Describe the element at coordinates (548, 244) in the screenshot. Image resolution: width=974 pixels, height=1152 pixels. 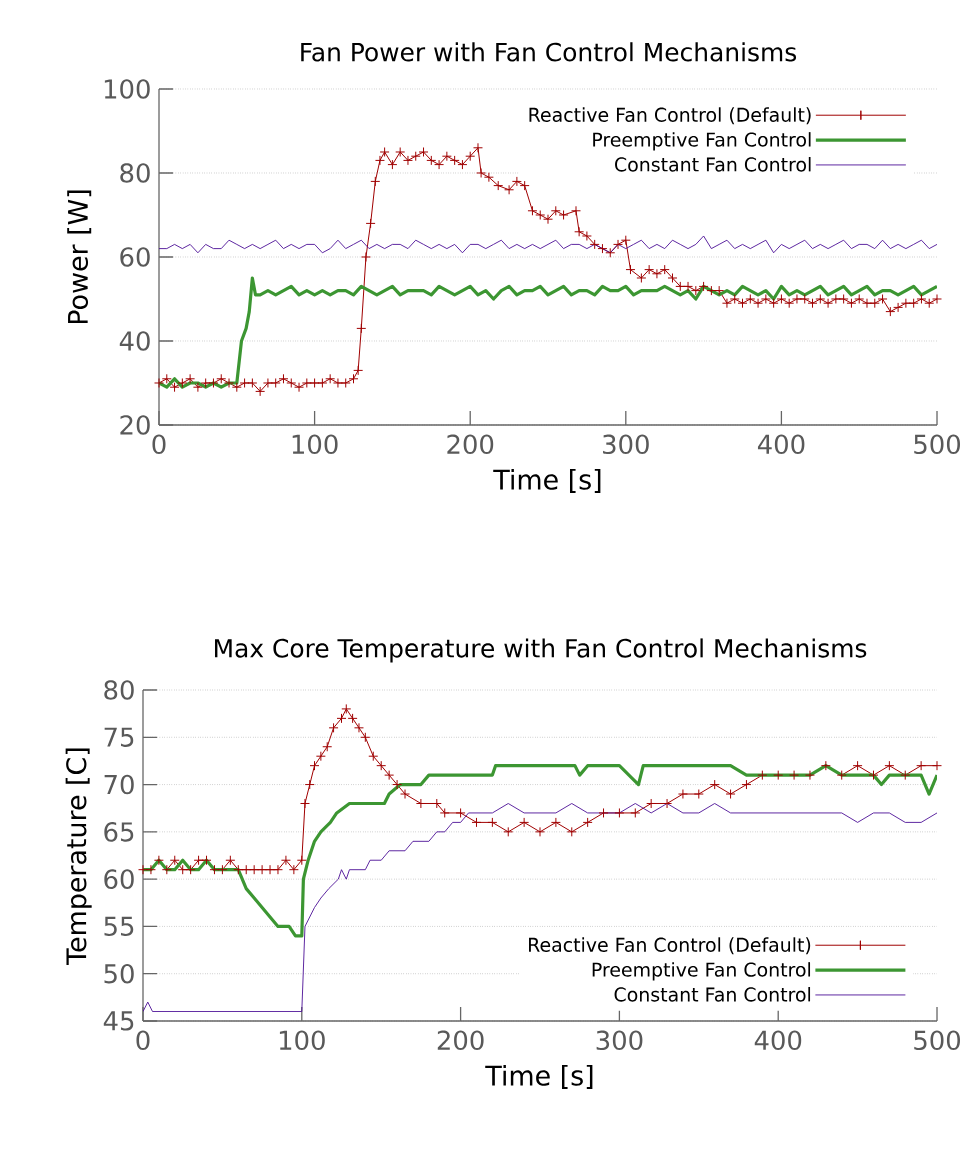
I see `line-series` at that location.